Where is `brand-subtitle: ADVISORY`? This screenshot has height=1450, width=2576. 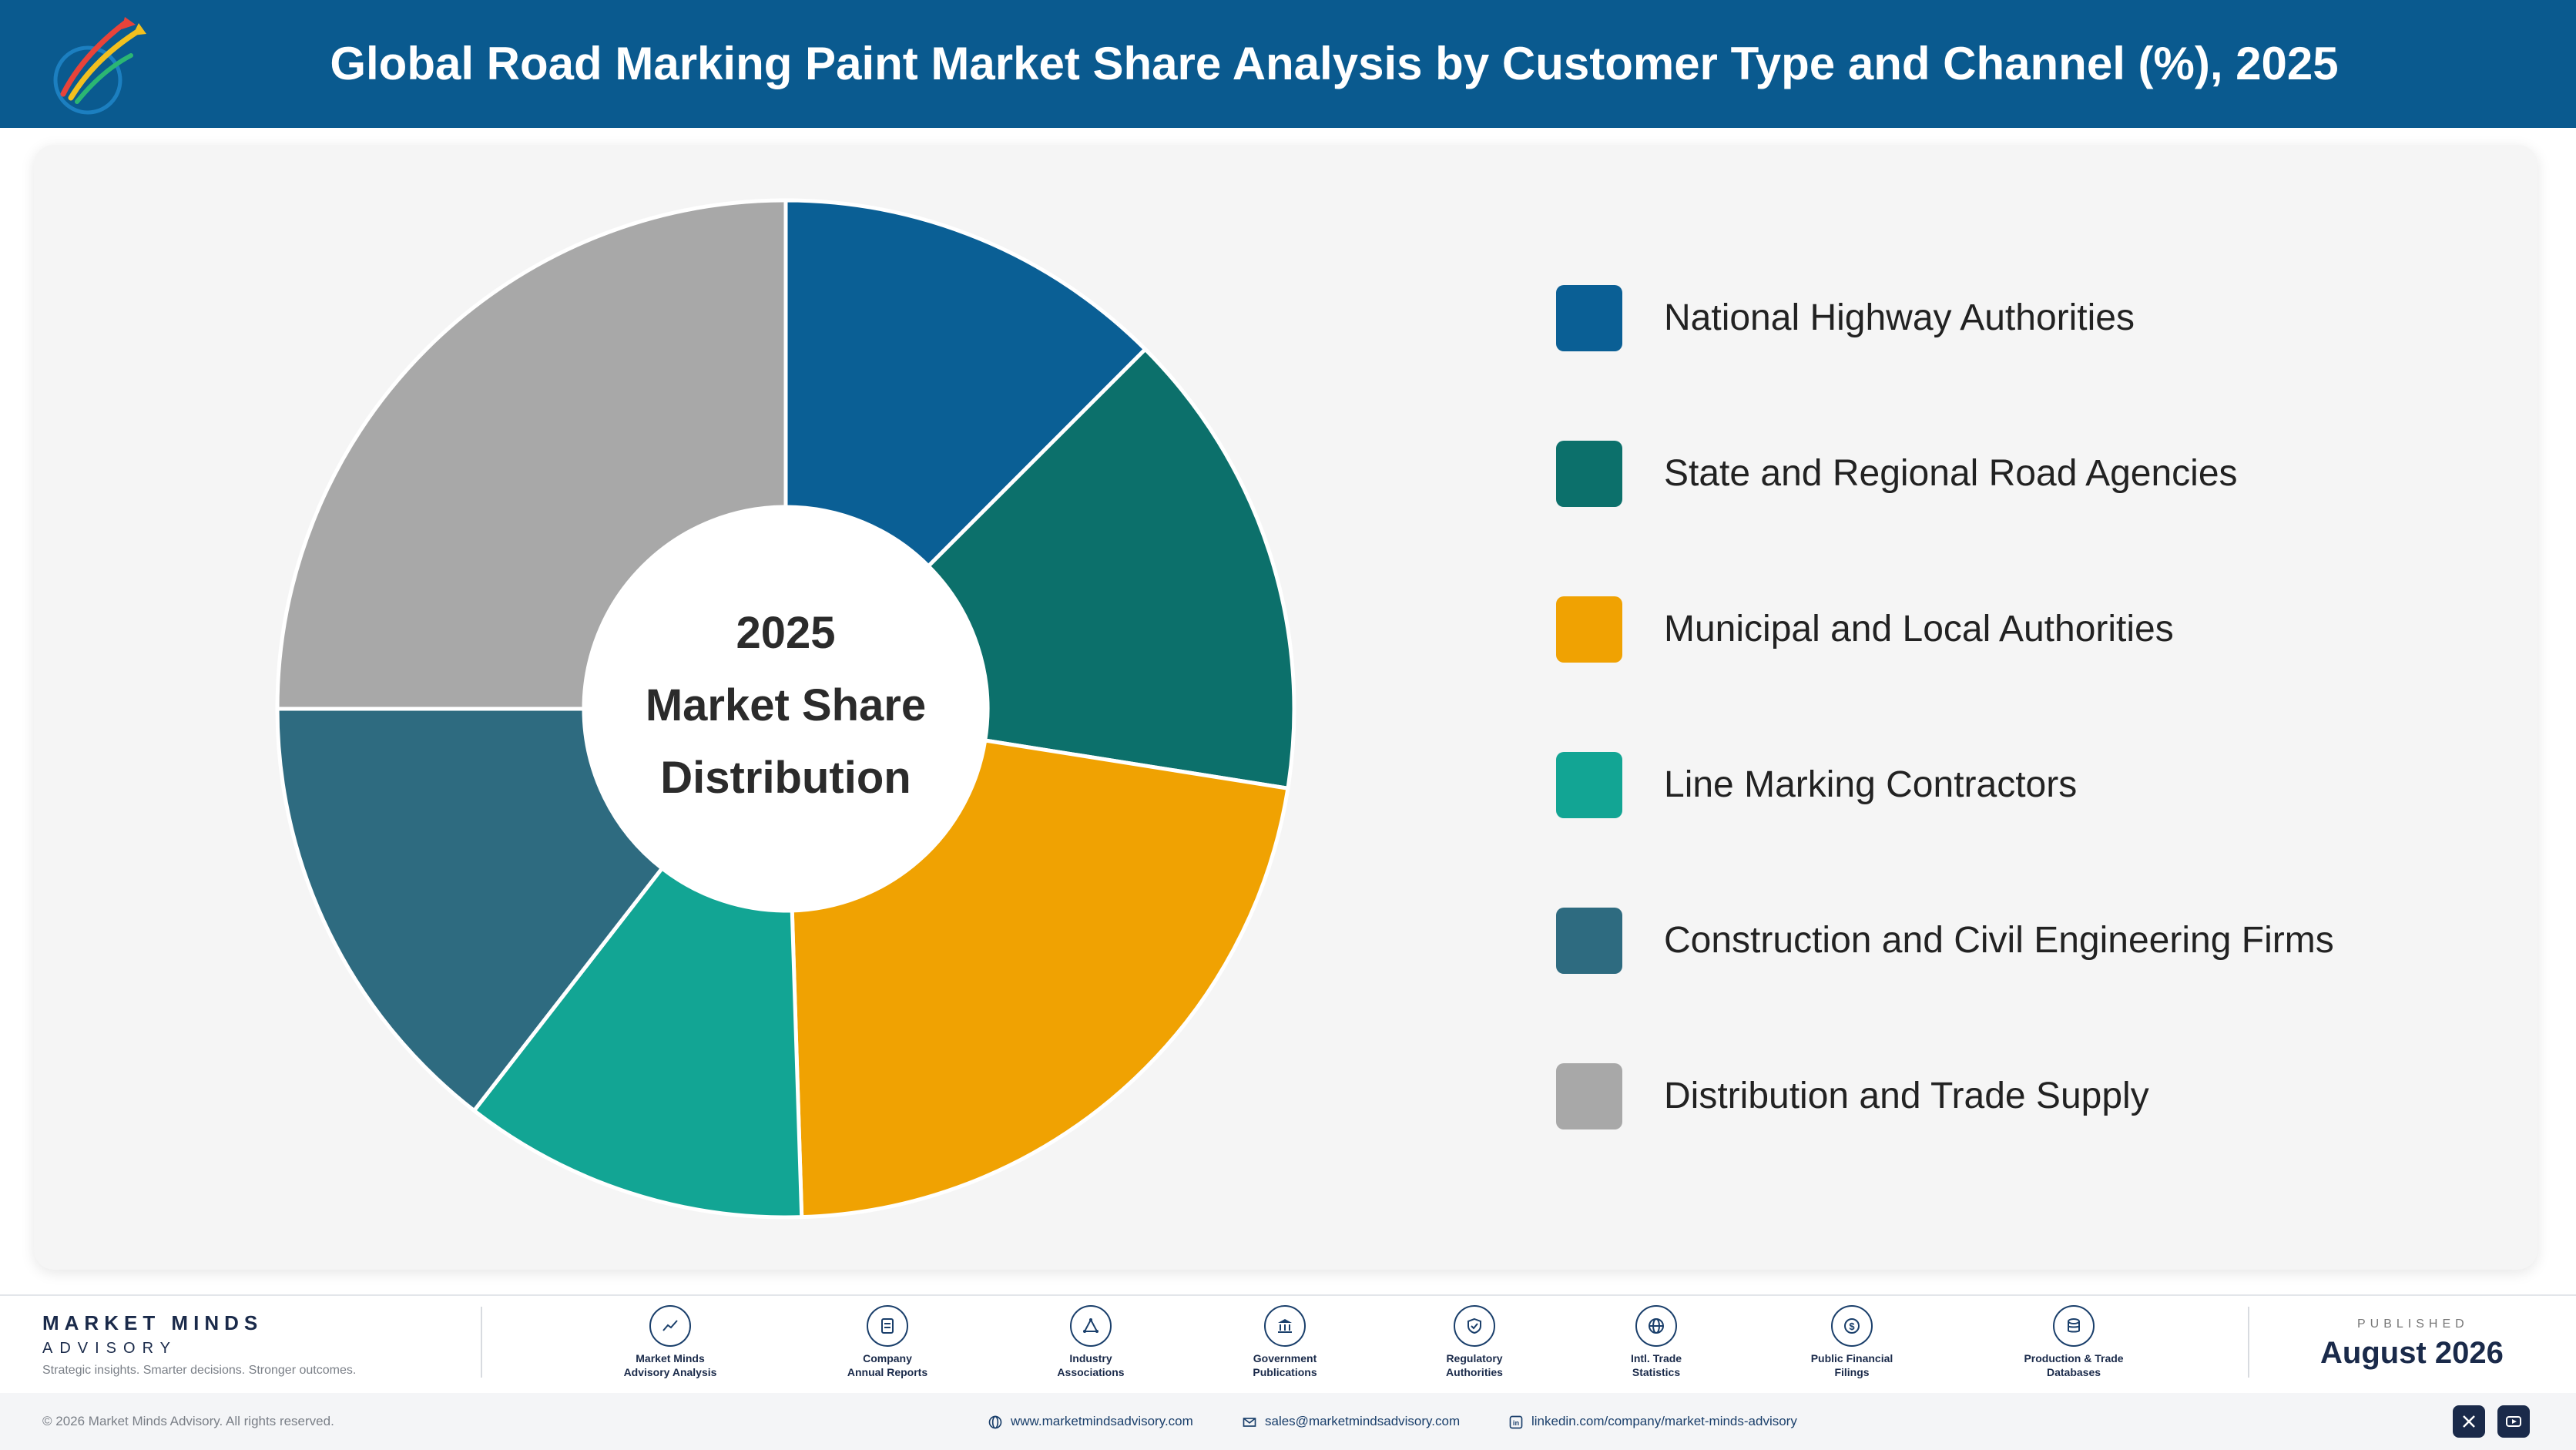 brand-subtitle: ADVISORY is located at coordinates (109, 1348).